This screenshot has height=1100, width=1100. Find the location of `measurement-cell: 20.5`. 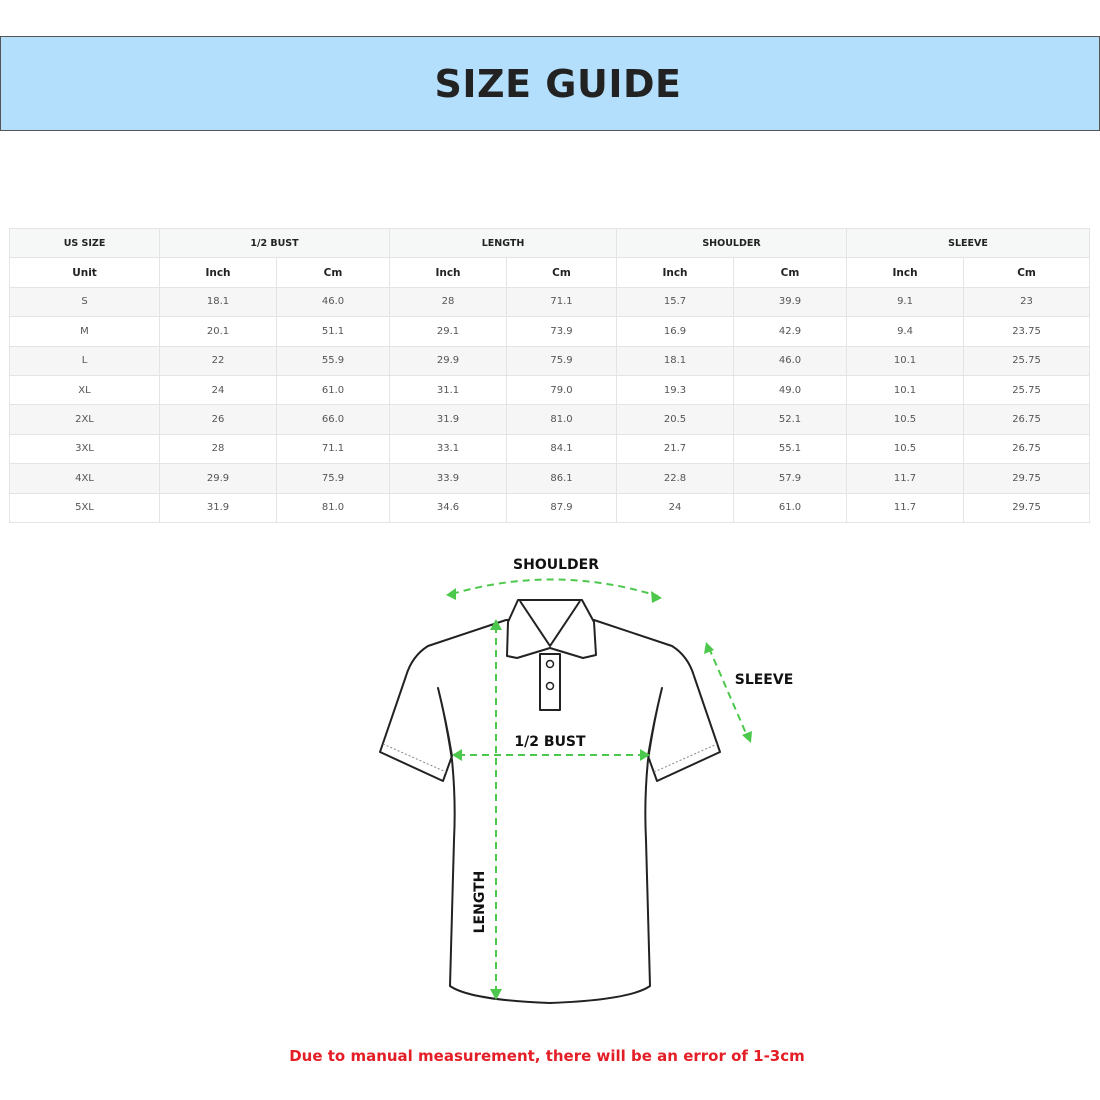

measurement-cell: 20.5 is located at coordinates (675, 419).